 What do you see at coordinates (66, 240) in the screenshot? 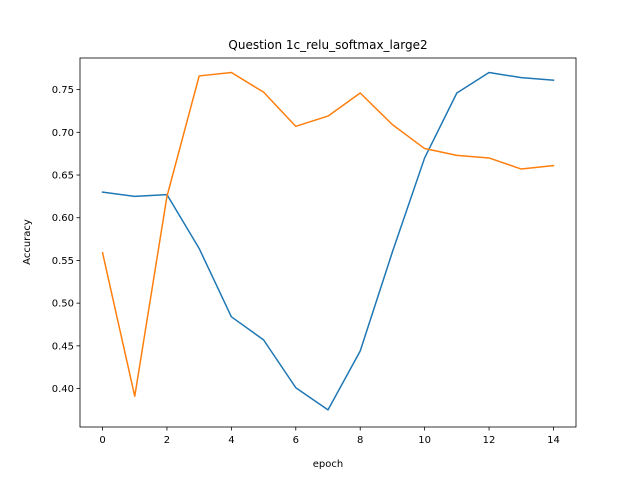
I see `y-axis: 0.40 0.45 0.50 0.55 0.60 0.65 0.70 0.75` at bounding box center [66, 240].